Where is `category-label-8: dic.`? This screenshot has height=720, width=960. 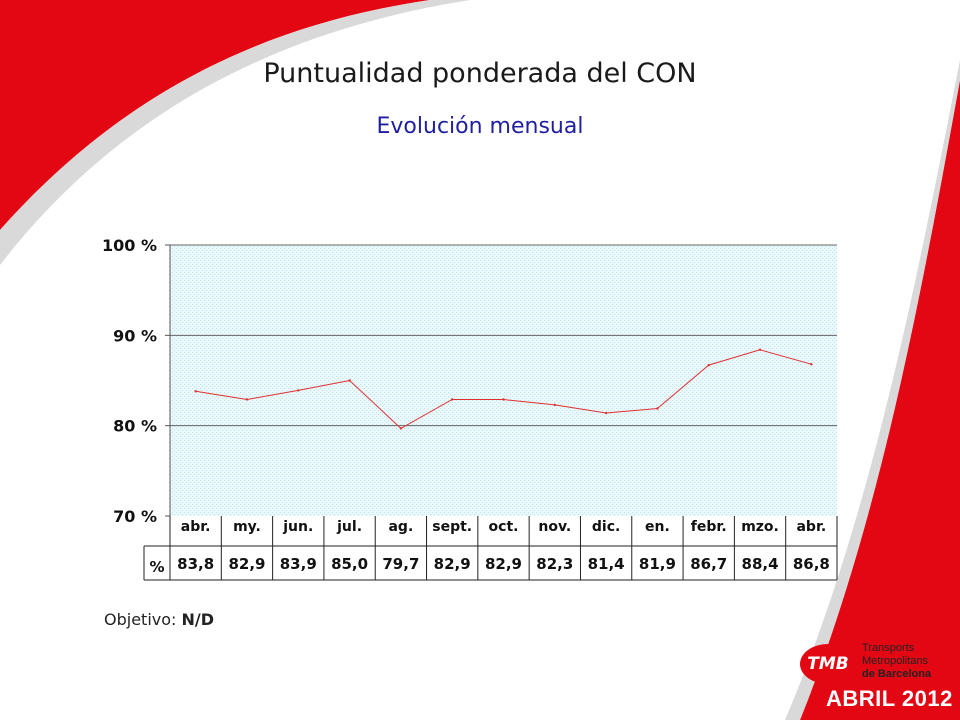 category-label-8: dic. is located at coordinates (606, 527).